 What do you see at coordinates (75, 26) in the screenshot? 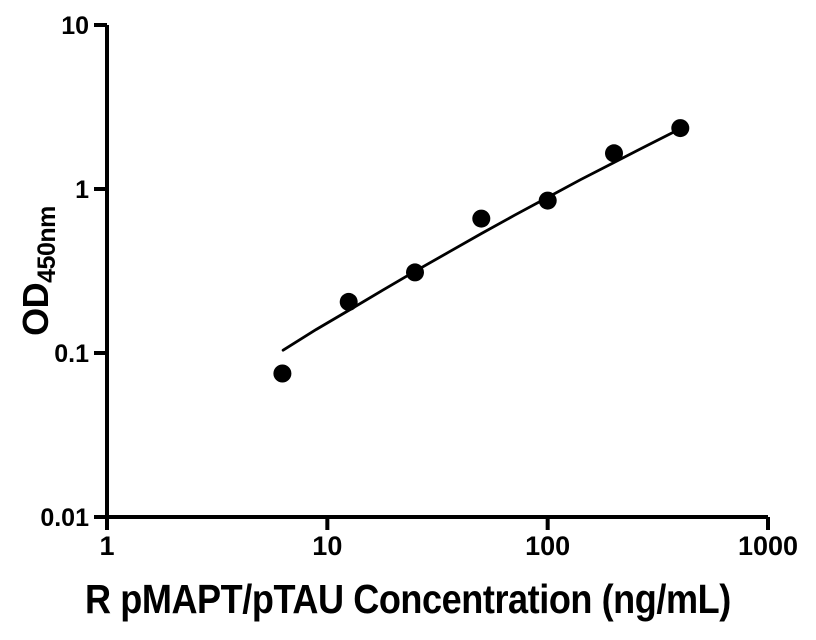
I see `y-tick-label: 10` at bounding box center [75, 26].